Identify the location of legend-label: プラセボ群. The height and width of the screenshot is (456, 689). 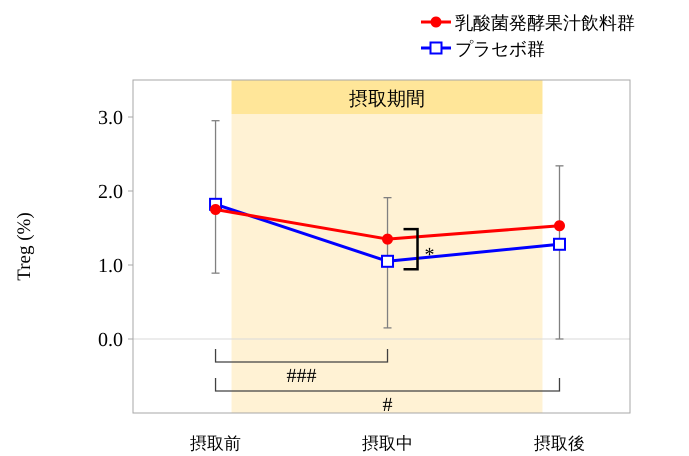
(500, 49).